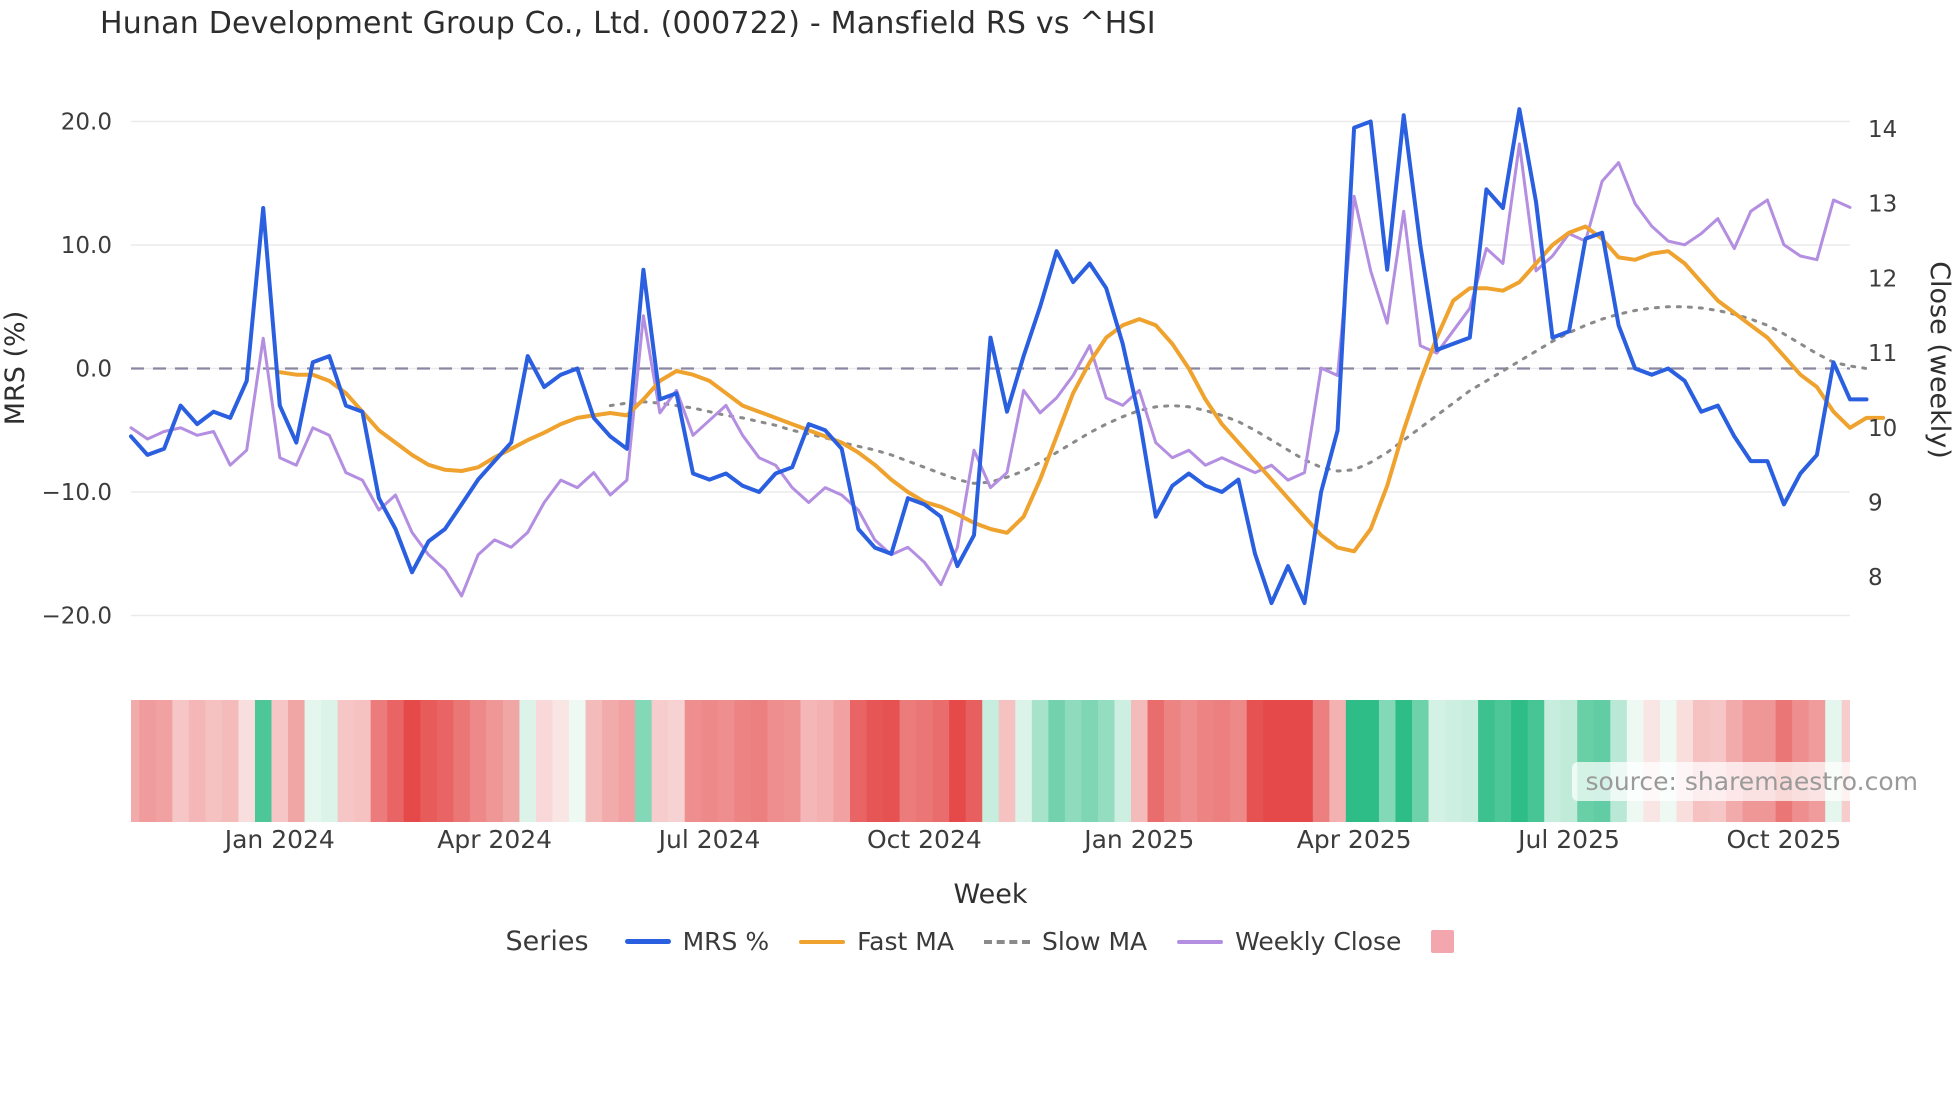 Image resolution: width=1960 pixels, height=1102 pixels. What do you see at coordinates (1882, 354) in the screenshot?
I see `right-tick-label: 11` at bounding box center [1882, 354].